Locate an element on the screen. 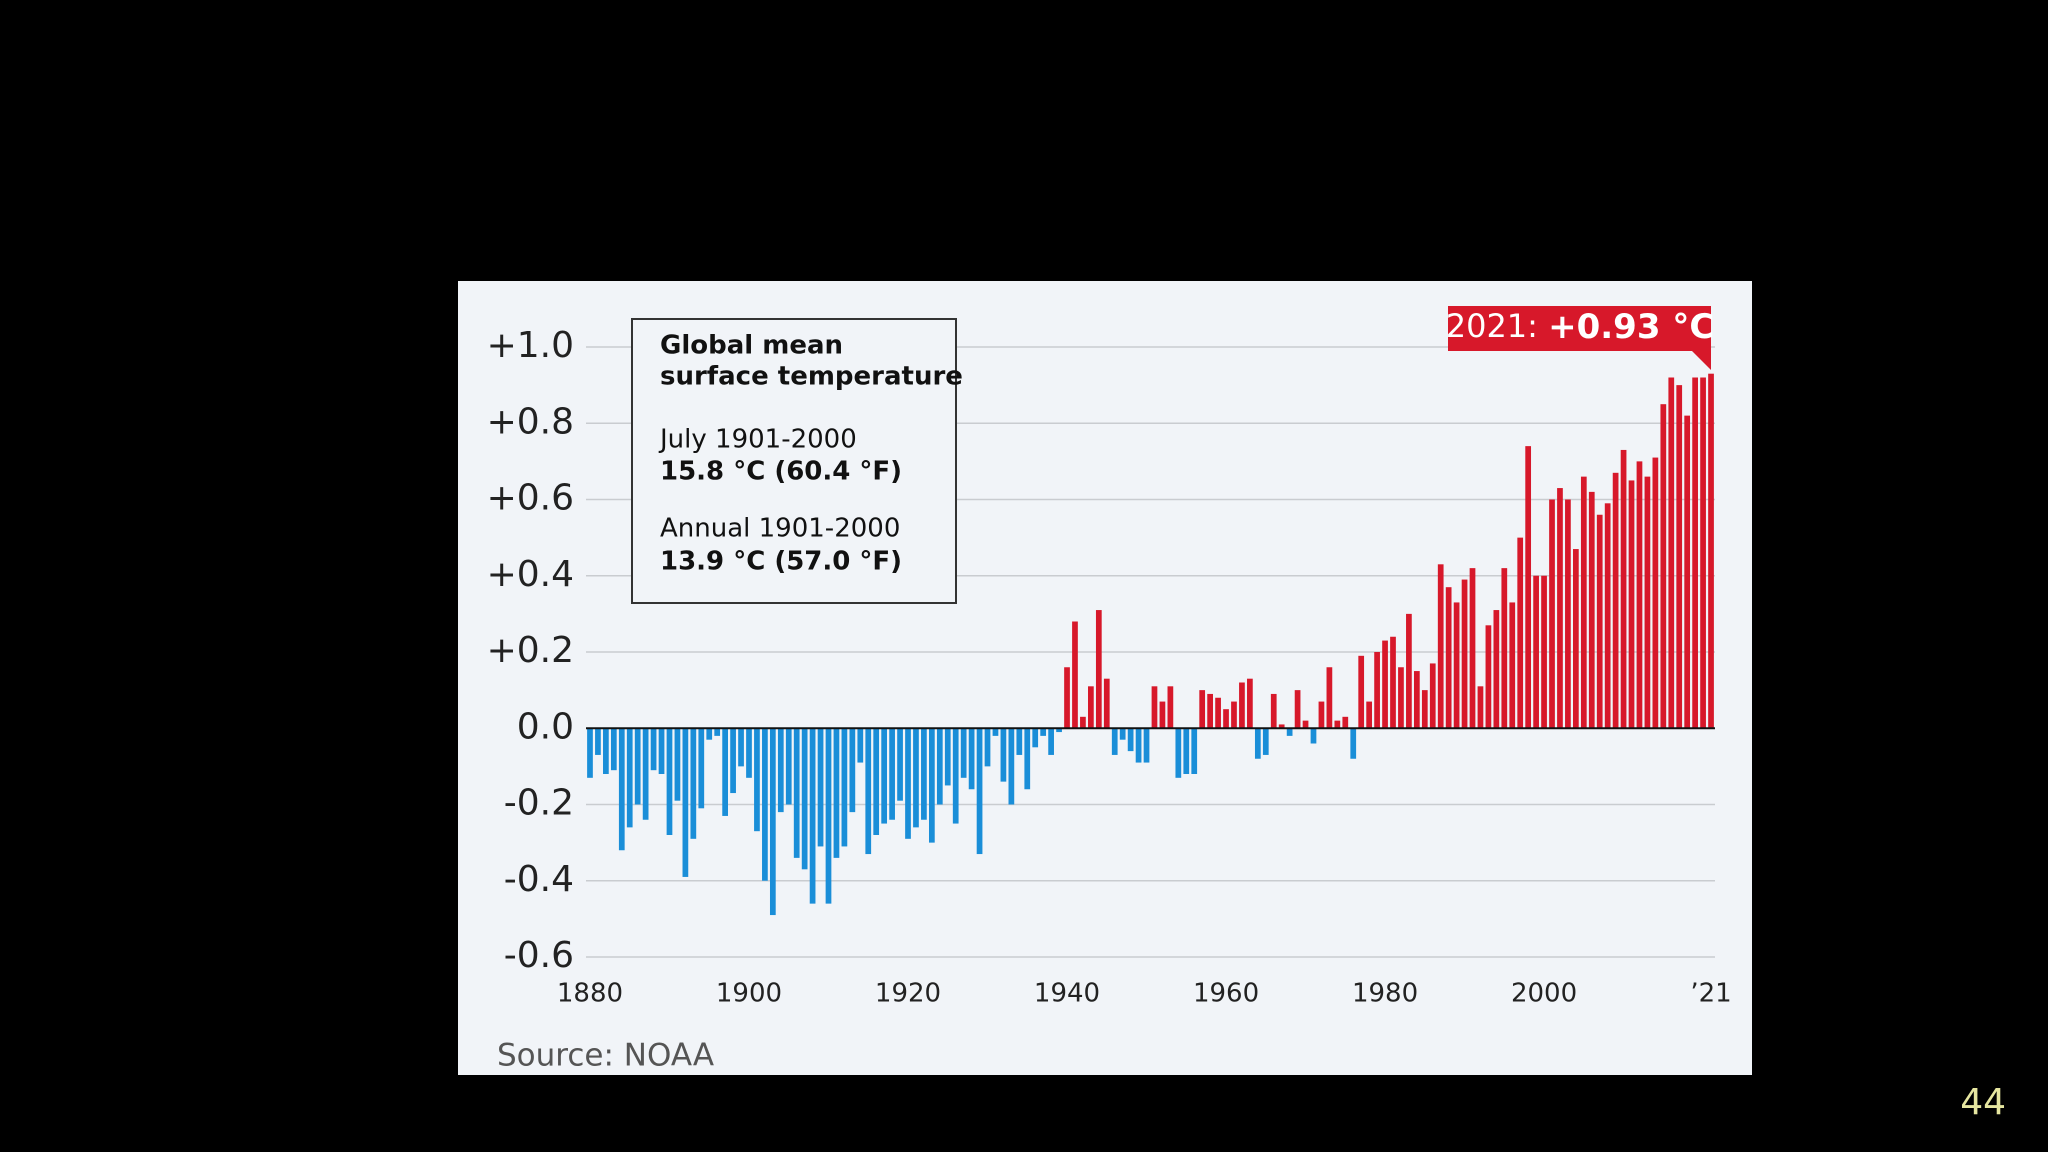 Image resolution: width=2048 pixels, height=1152 pixels. y-tick-label: +1.0 is located at coordinates (530, 345).